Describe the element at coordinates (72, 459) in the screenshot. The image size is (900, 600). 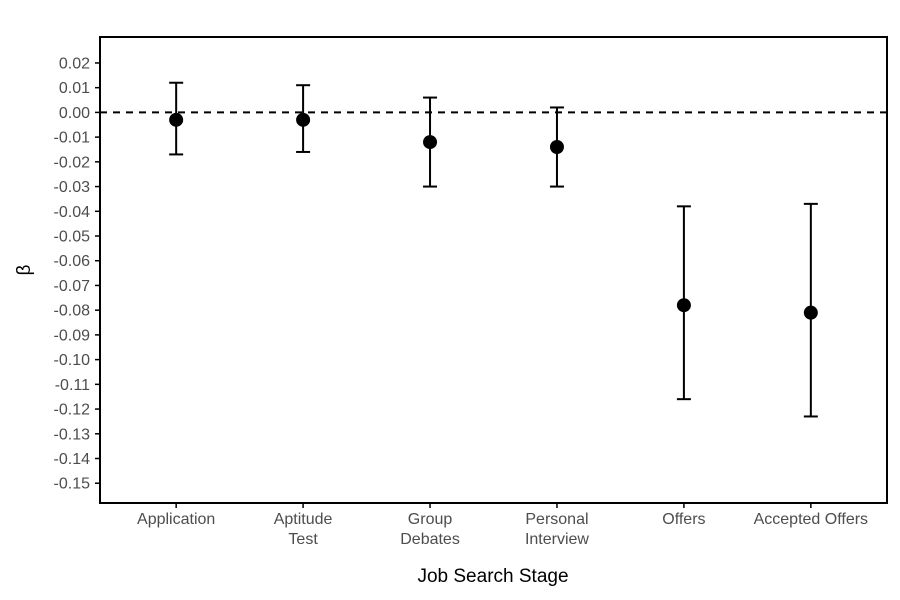
I see `y-tick-label: -0.14` at that location.